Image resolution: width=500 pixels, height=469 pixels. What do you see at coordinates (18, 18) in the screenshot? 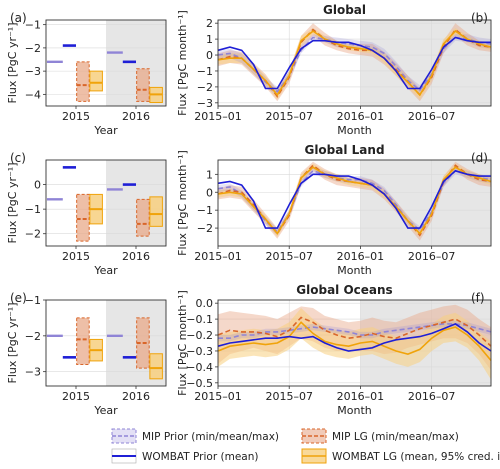
I see `panel-tag: (a)` at bounding box center [18, 18].